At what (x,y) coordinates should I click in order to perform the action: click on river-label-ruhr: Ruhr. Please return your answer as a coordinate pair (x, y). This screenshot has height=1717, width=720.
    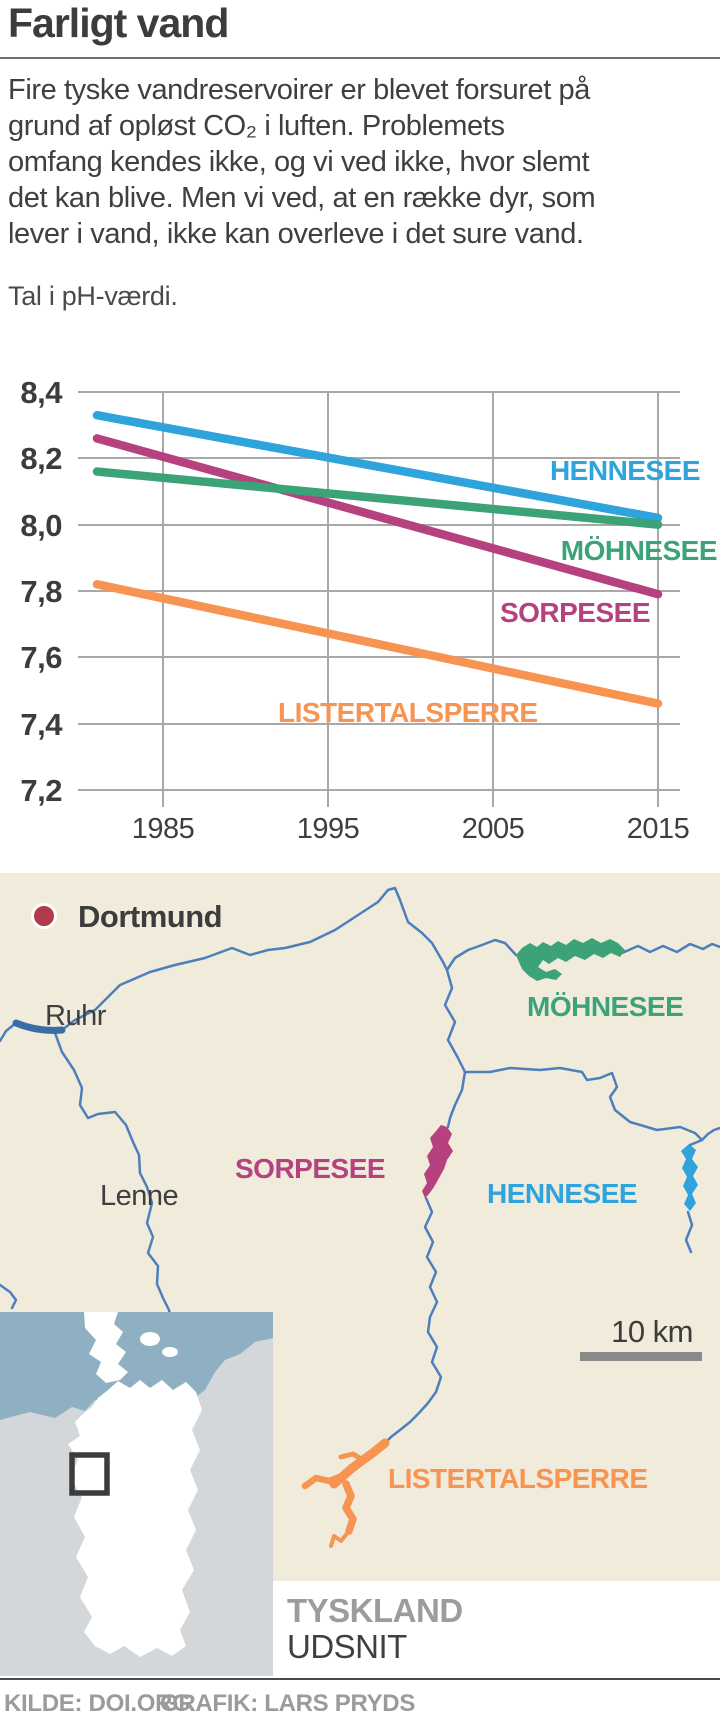
    Looking at the image, I should click on (76, 1016).